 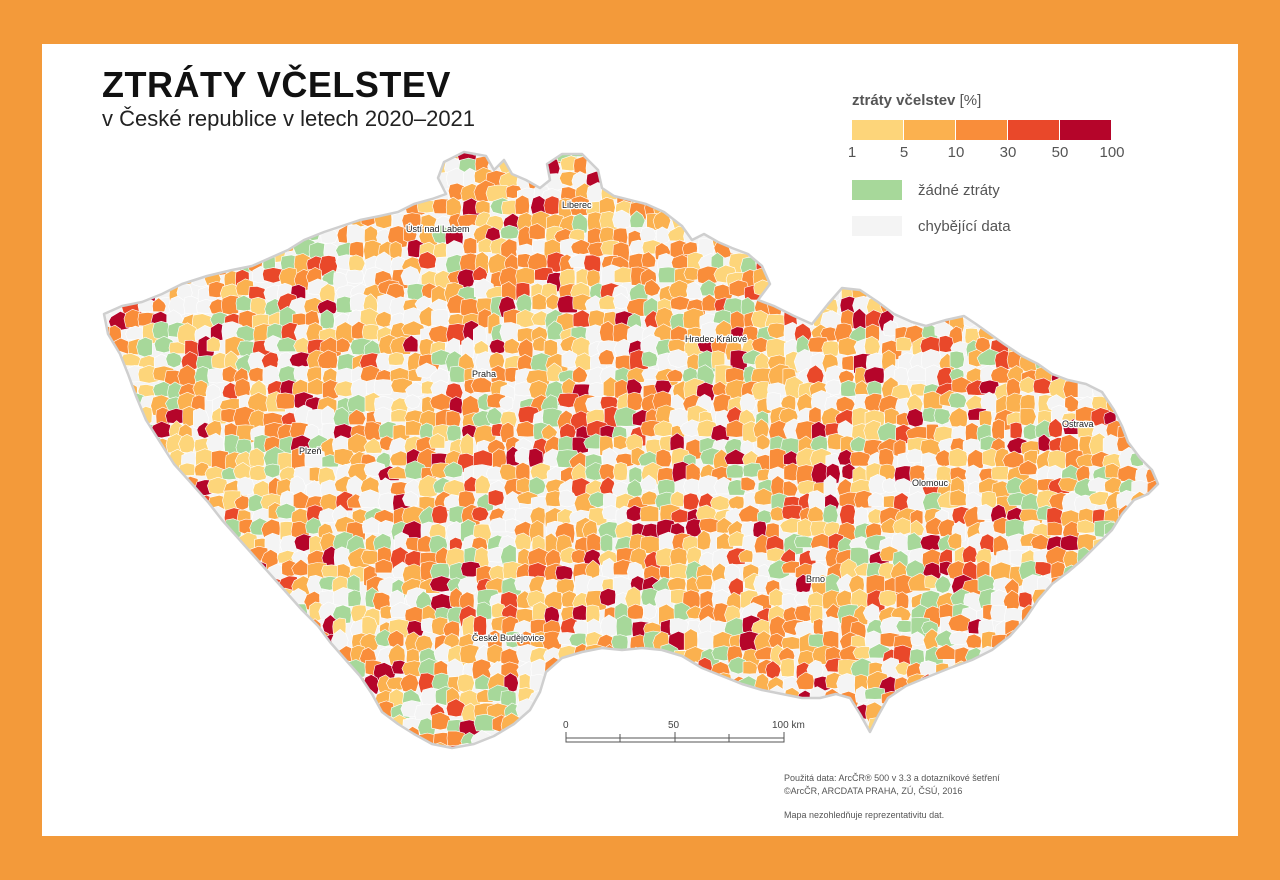 What do you see at coordinates (1008, 152) in the screenshot?
I see `legend-break-3: 30` at bounding box center [1008, 152].